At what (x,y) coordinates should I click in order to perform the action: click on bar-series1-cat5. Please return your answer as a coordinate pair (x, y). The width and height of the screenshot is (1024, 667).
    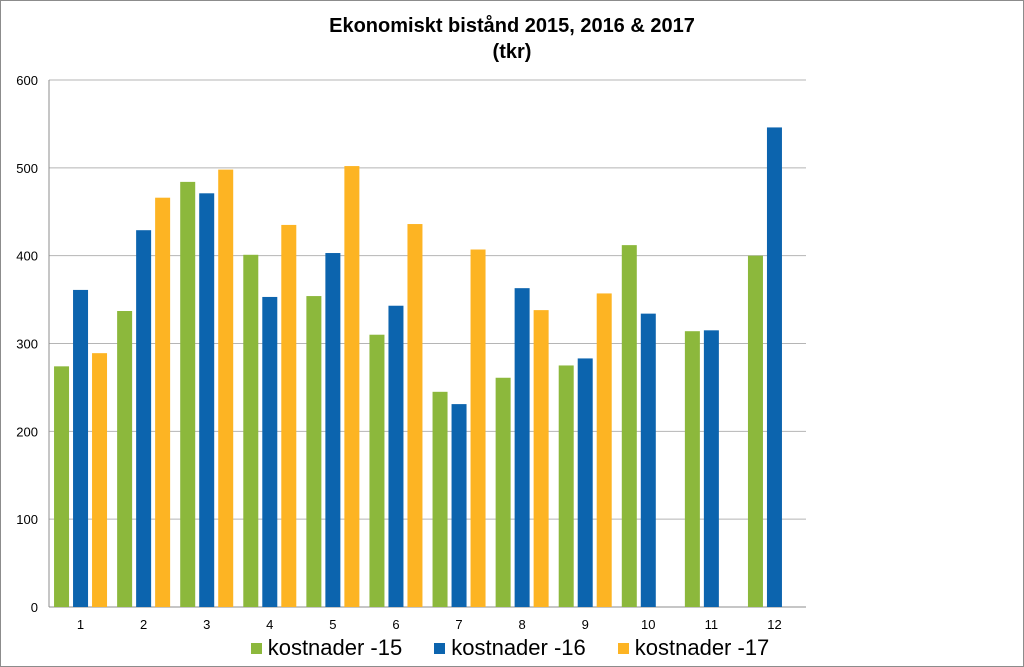
    Looking at the image, I should click on (314, 451).